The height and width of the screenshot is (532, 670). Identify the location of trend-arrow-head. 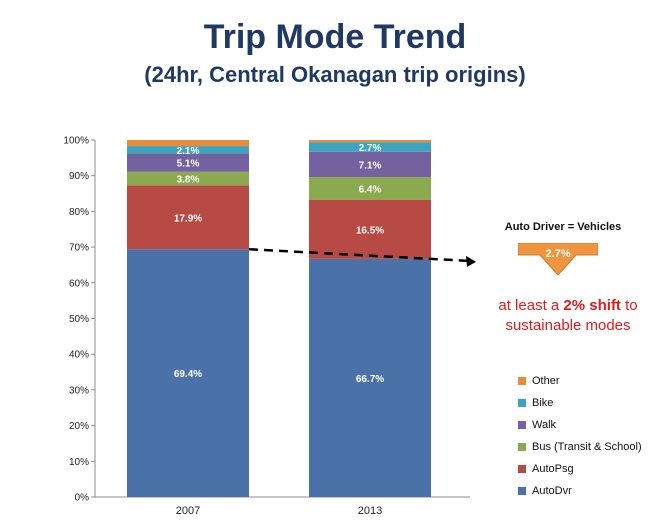
(471, 261).